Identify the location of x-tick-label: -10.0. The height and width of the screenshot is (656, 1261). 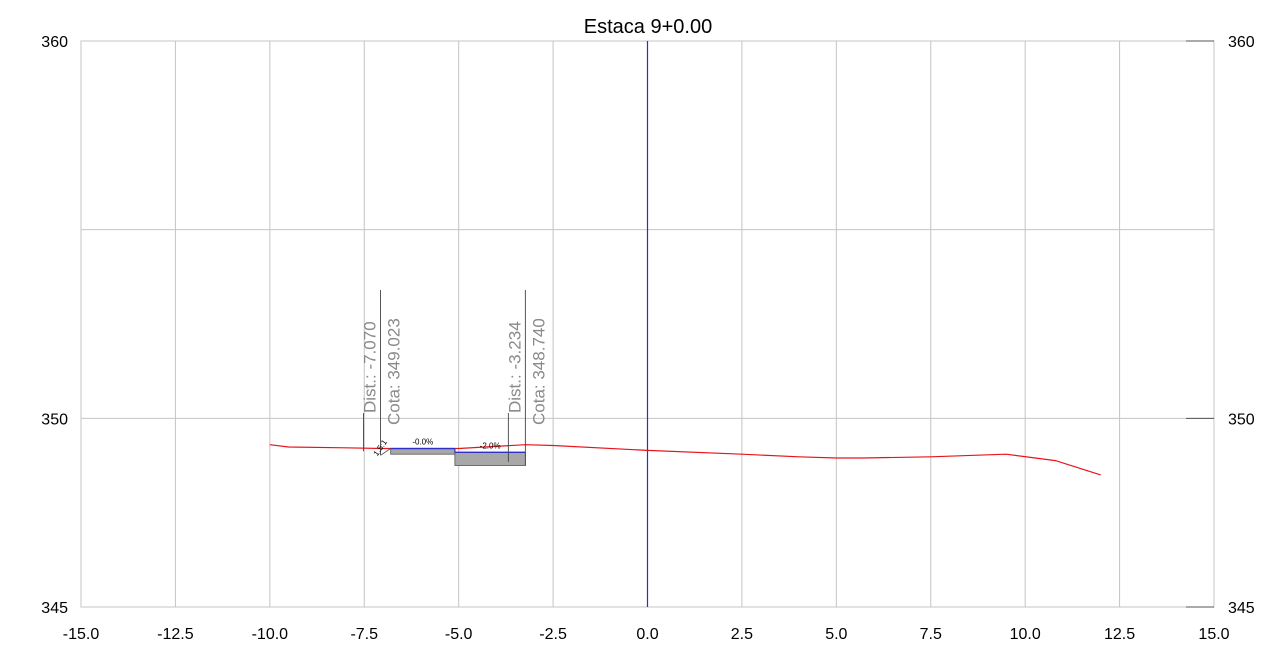
(270, 634).